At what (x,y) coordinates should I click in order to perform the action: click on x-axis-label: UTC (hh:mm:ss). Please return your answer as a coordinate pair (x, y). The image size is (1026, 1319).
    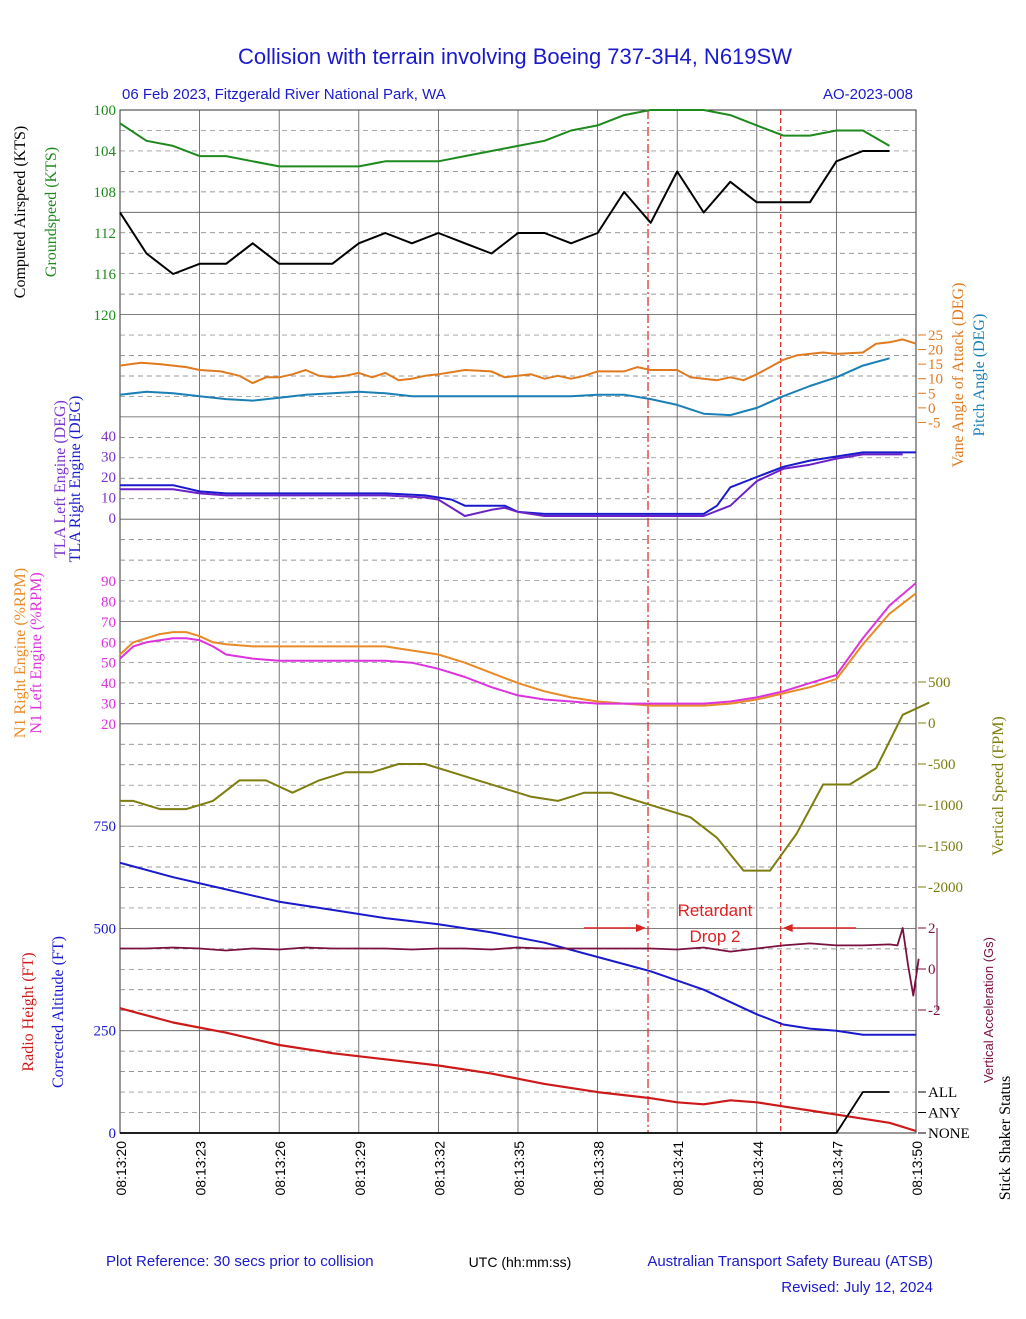
    Looking at the image, I should click on (520, 1262).